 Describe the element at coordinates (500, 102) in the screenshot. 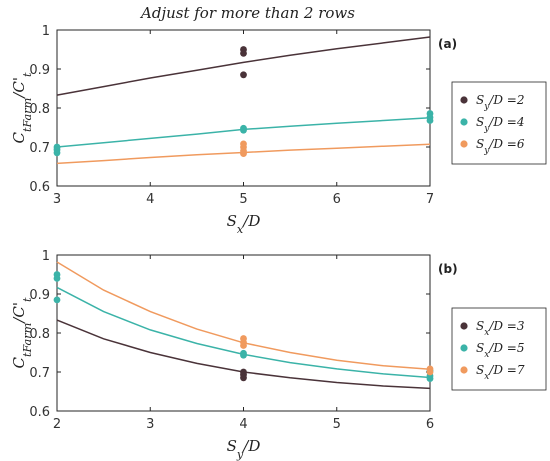

I see `legend-entry: Sy/D =2` at that location.